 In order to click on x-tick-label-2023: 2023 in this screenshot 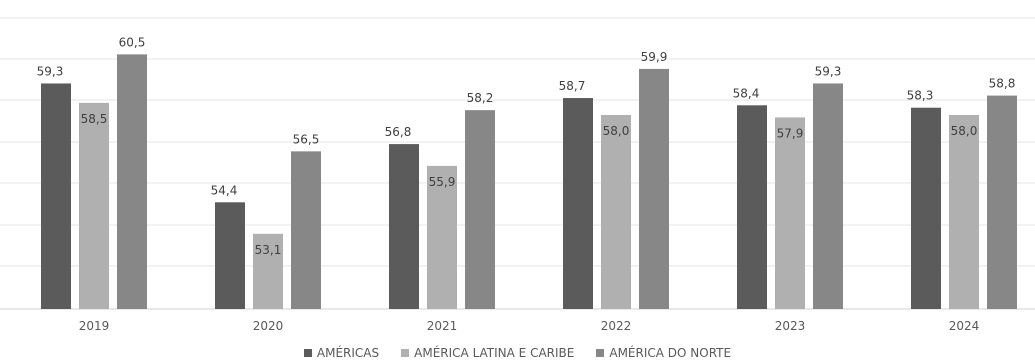, I will do `click(790, 326)`.